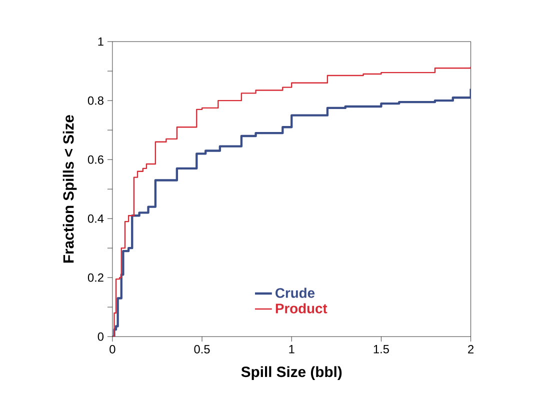 Image resolution: width=549 pixels, height=417 pixels. What do you see at coordinates (96, 218) in the screenshot?
I see `y-tick-label: 0.4` at bounding box center [96, 218].